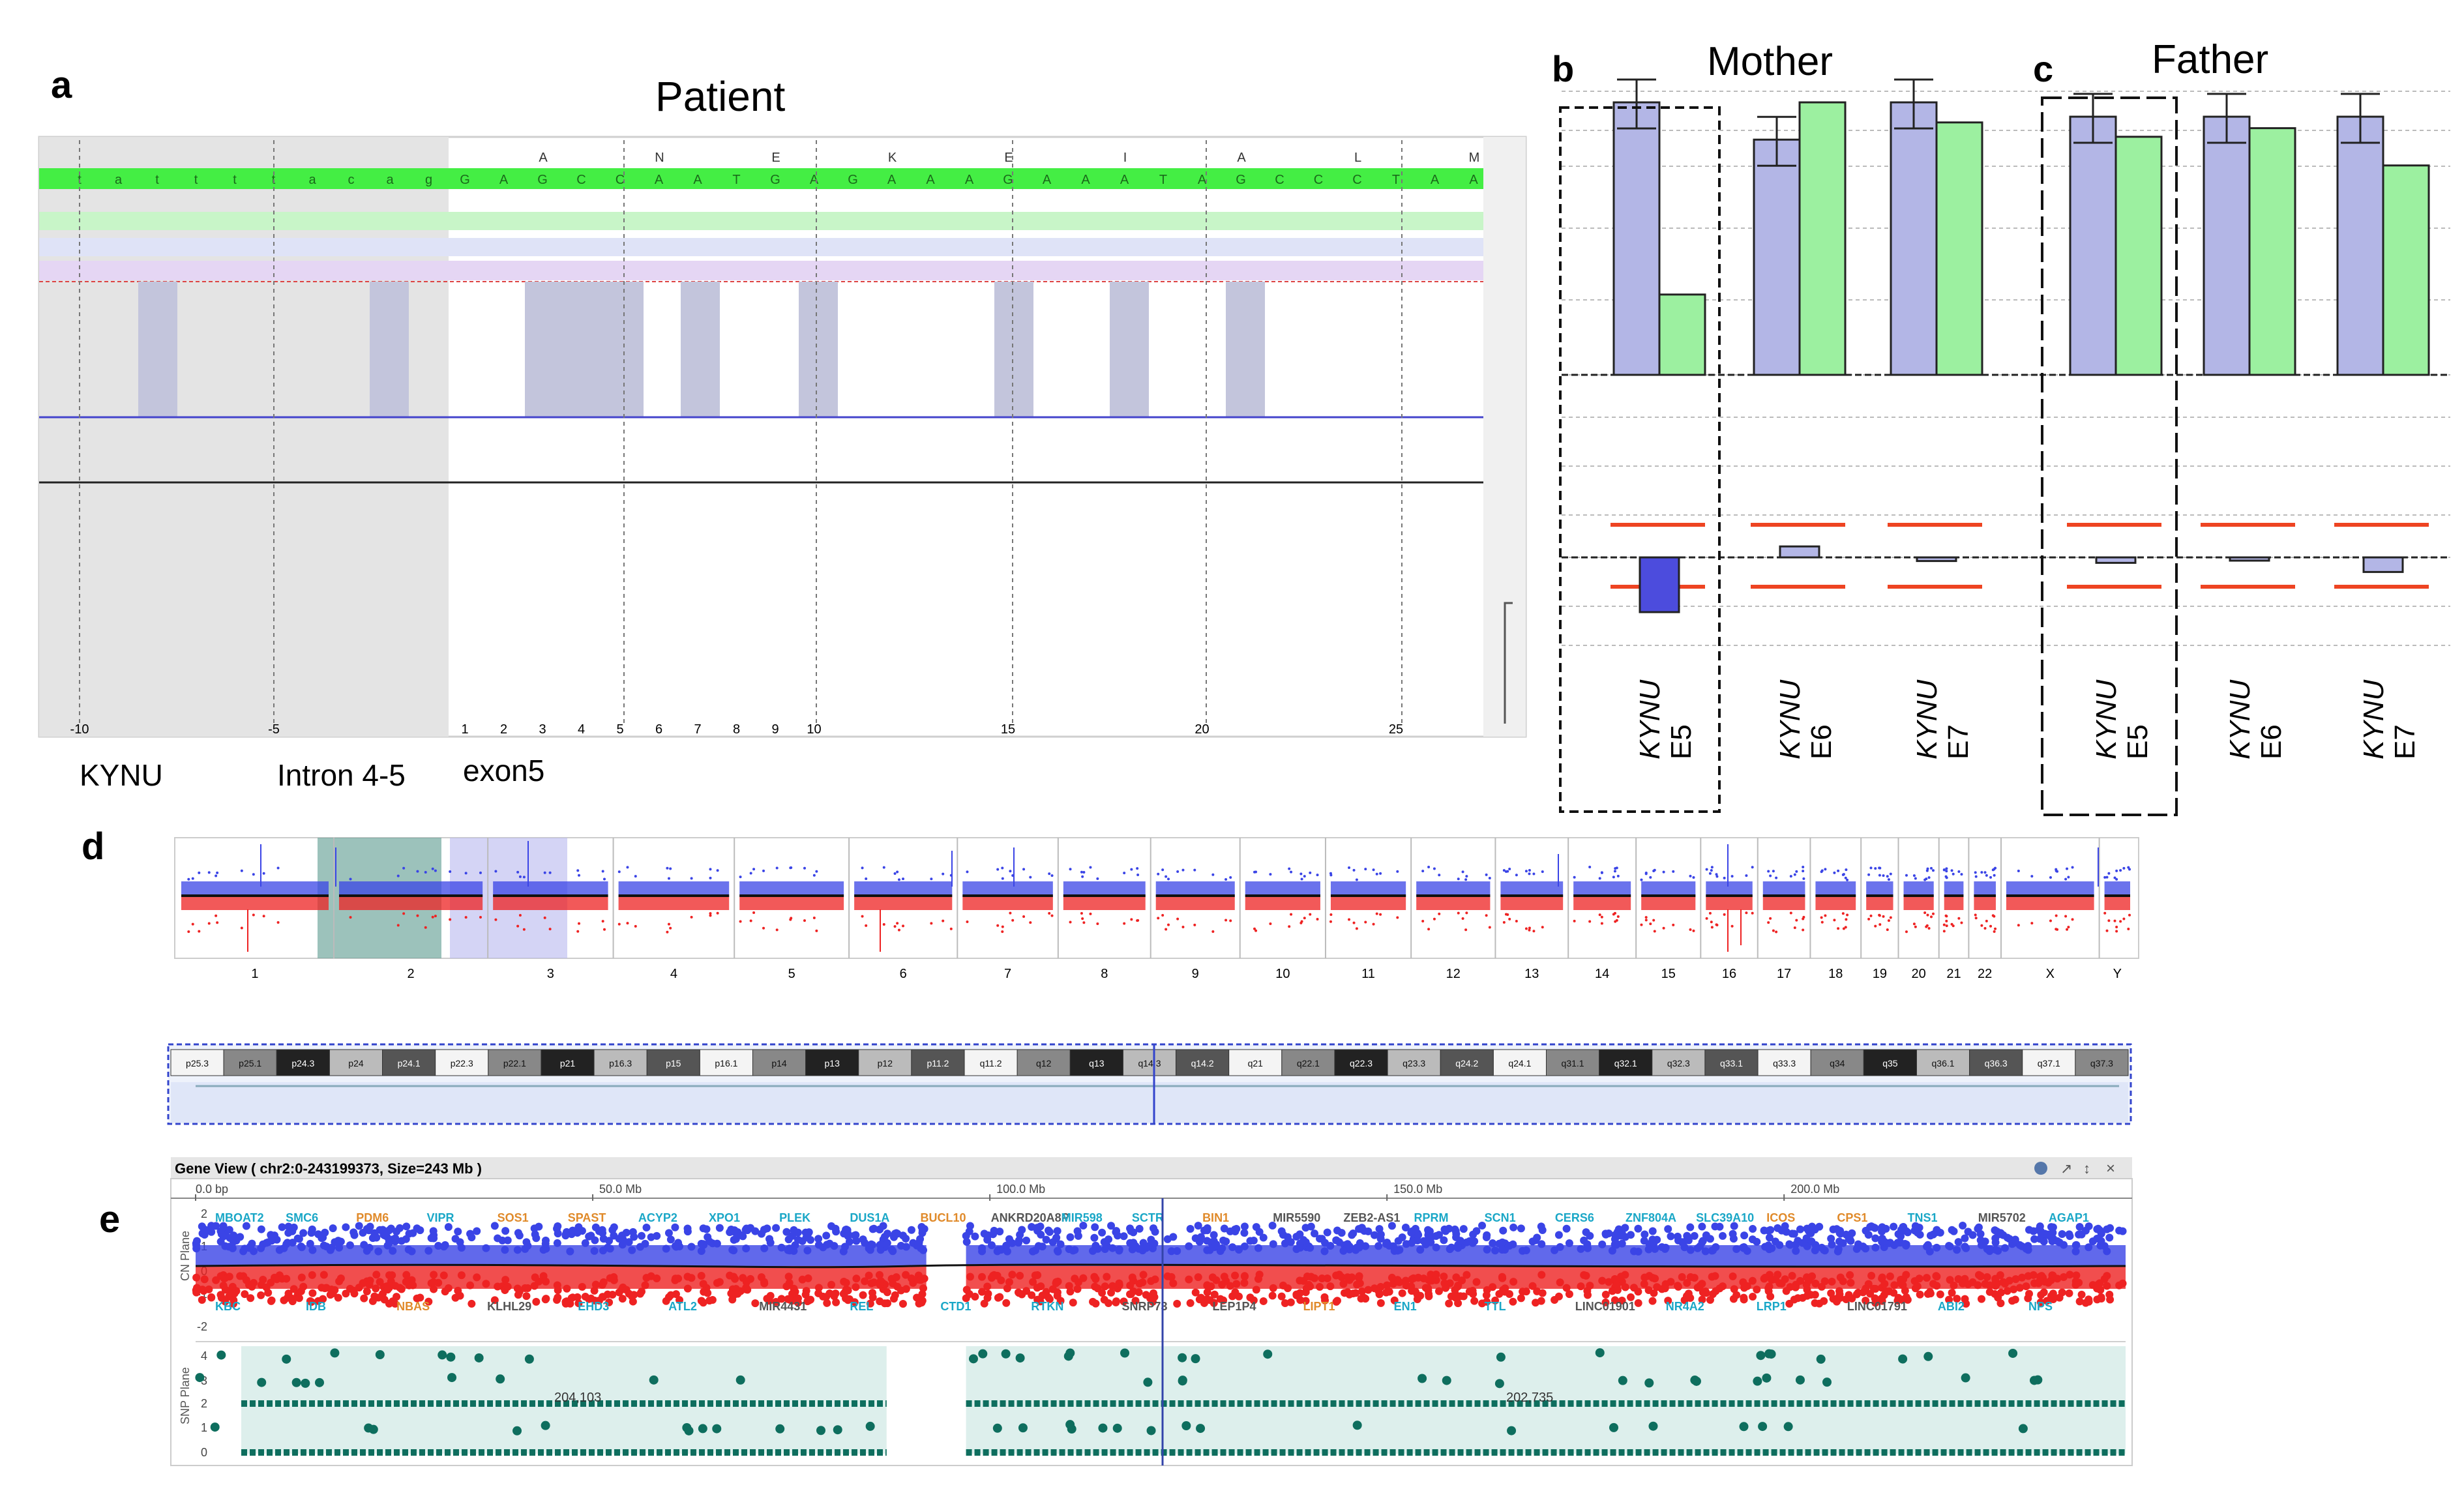  What do you see at coordinates (1923, 1217) in the screenshot?
I see `gene-label: TNS1` at bounding box center [1923, 1217].